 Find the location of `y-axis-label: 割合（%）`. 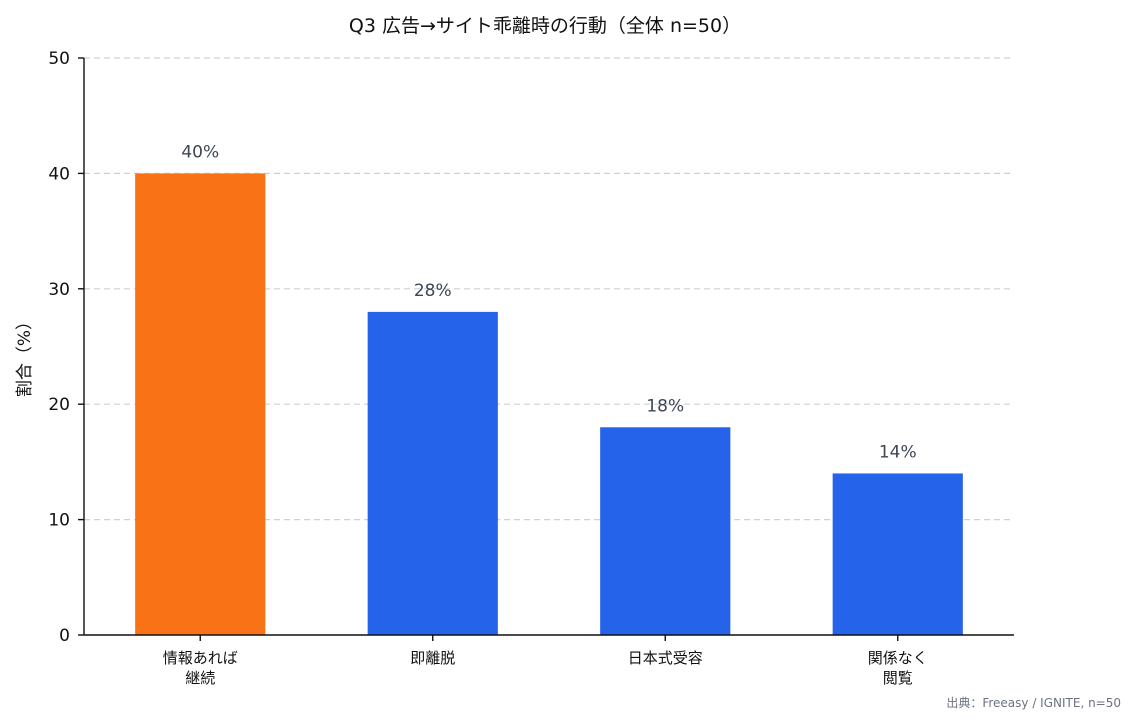

y-axis-label: 割合（%） is located at coordinates (25, 355).